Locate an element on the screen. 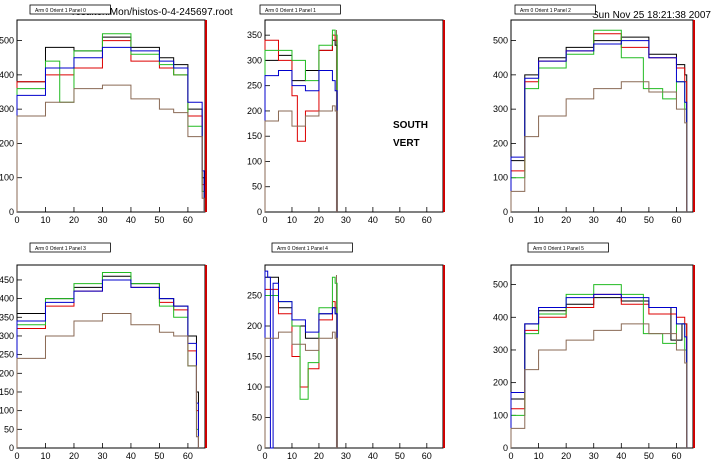  timestamp: Sun Nov 25 18:21:38 2007 is located at coordinates (651, 15).